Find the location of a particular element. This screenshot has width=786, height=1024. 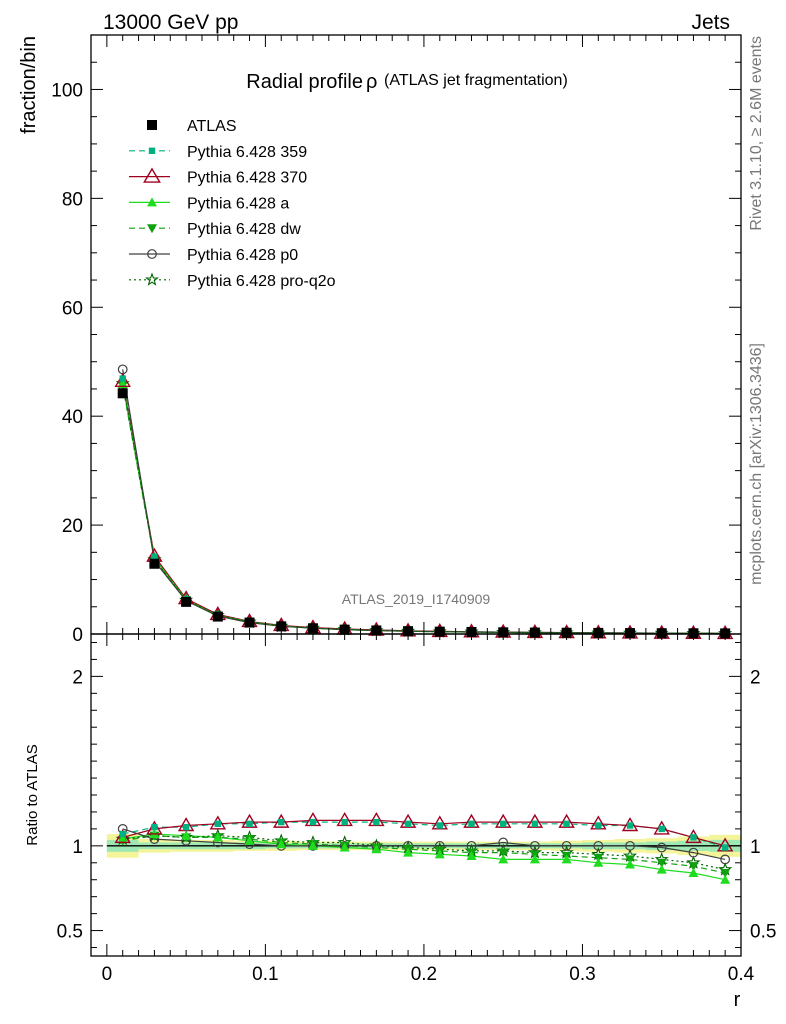

legend-label-3: Pythia 6.428 a is located at coordinates (238, 203).